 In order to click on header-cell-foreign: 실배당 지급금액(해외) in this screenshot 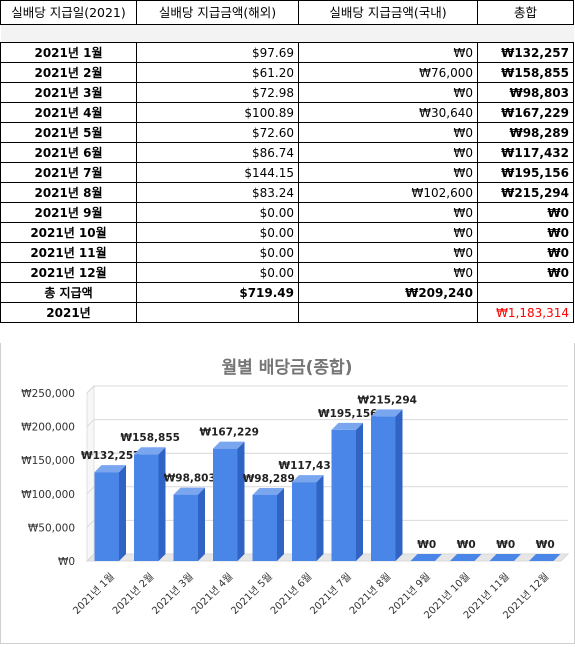, I will do `click(217, 12)`.